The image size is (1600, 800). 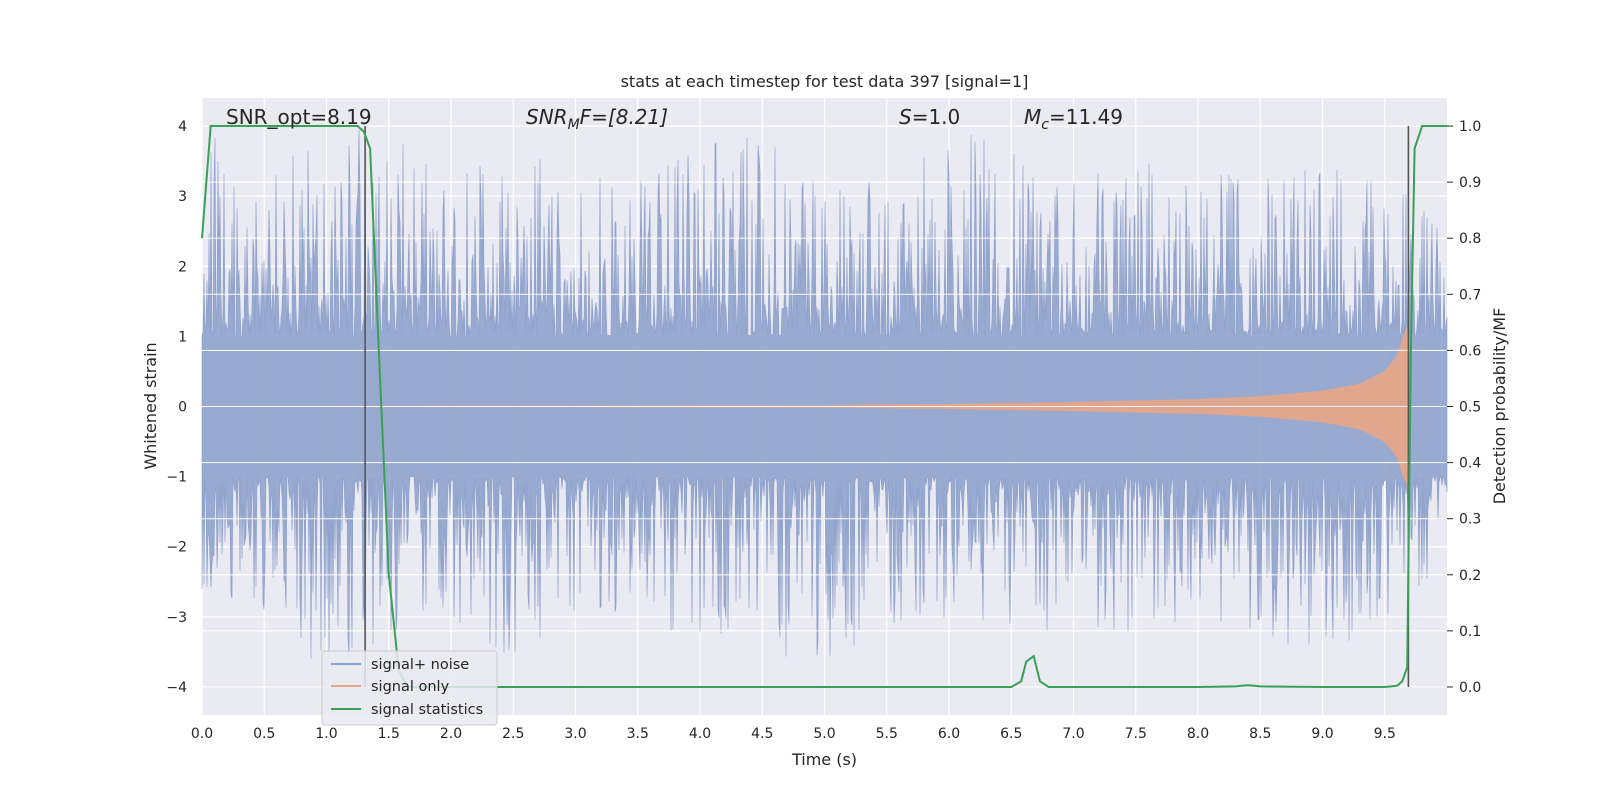 What do you see at coordinates (1322, 734) in the screenshot?
I see `x-tick-label: 9.0` at bounding box center [1322, 734].